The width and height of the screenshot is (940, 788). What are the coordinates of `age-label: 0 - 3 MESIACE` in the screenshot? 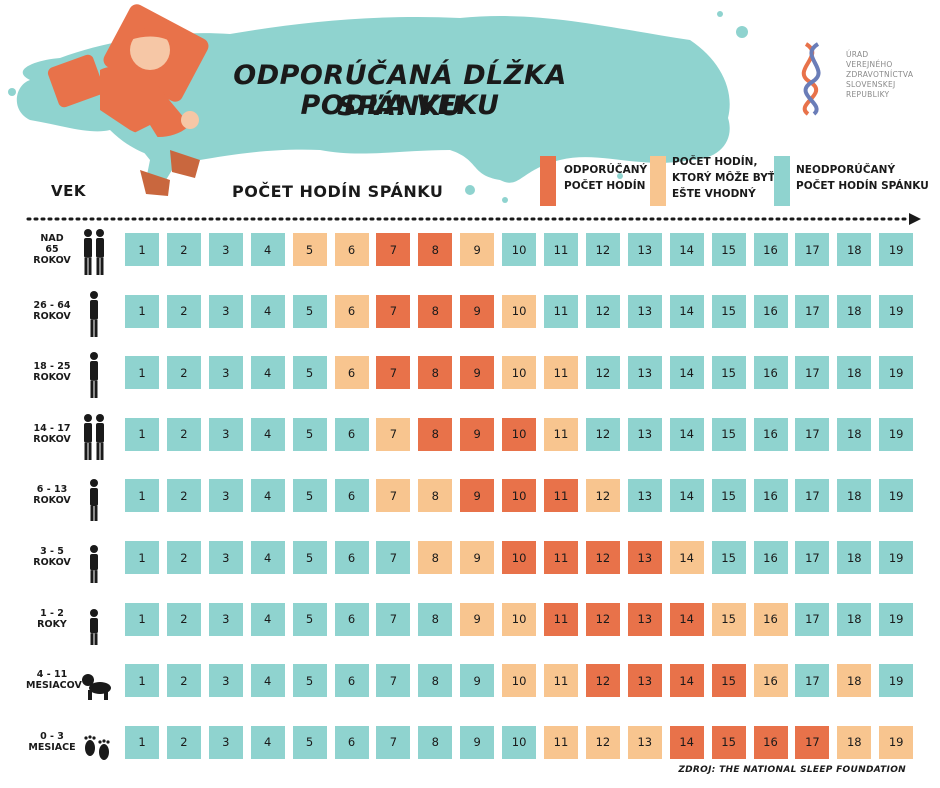 It's located at (52, 742).